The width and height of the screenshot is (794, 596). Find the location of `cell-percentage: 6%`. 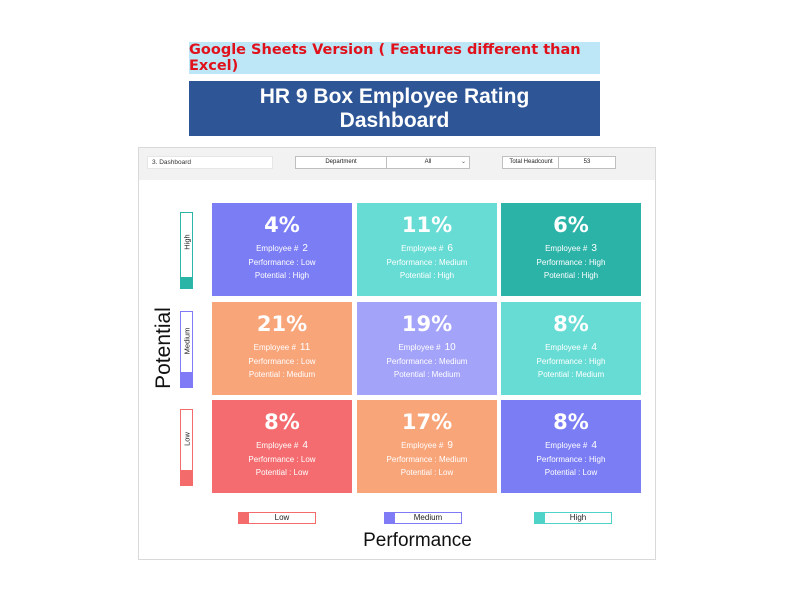

cell-percentage: 6% is located at coordinates (571, 225).